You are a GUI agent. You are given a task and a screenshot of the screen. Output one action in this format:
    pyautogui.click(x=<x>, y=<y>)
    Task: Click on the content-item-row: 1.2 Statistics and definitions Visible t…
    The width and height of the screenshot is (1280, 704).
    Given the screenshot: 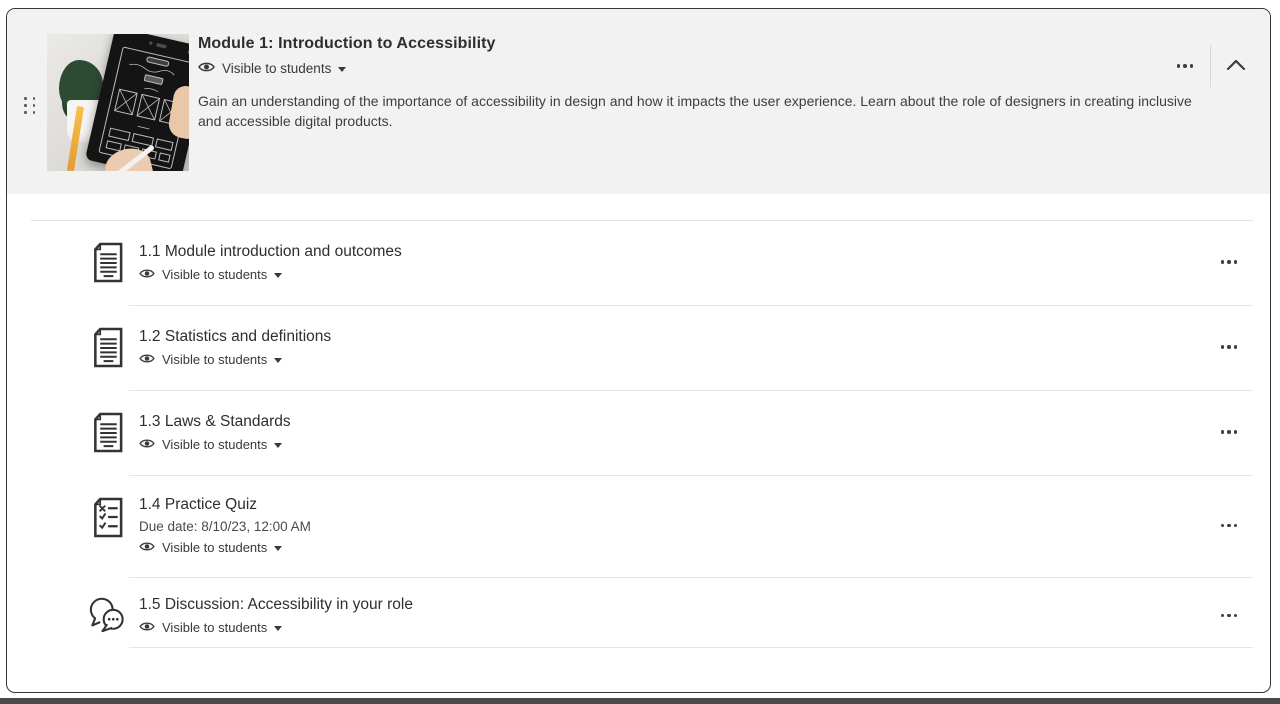 What is the action you would take?
    pyautogui.click(x=642, y=348)
    